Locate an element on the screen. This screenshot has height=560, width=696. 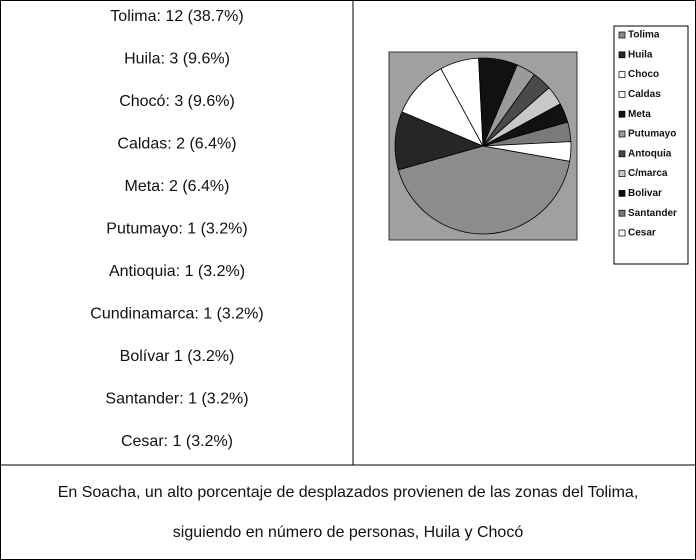
list-item: Bolívar 1 (3.2%) is located at coordinates (177, 356).